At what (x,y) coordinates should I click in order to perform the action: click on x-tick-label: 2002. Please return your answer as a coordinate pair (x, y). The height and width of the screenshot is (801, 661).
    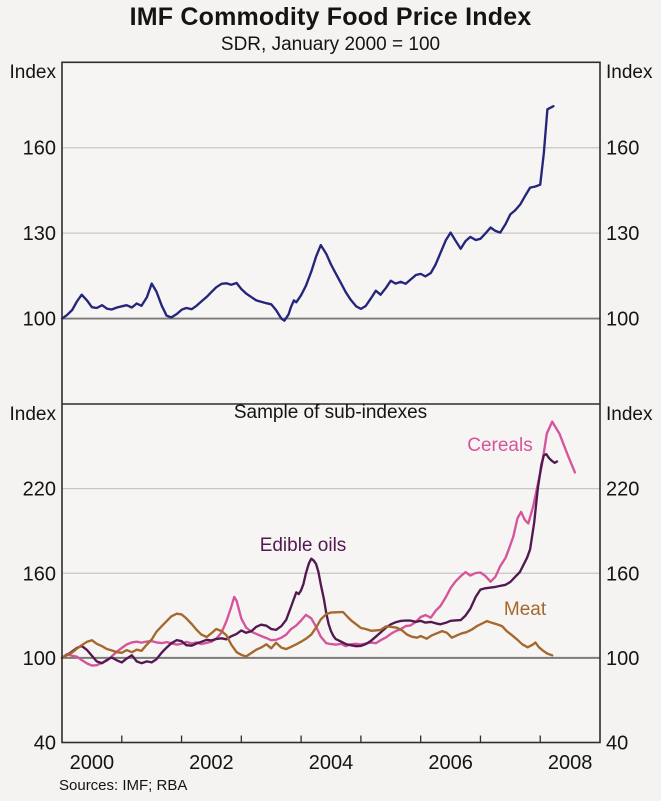
    Looking at the image, I should click on (211, 763).